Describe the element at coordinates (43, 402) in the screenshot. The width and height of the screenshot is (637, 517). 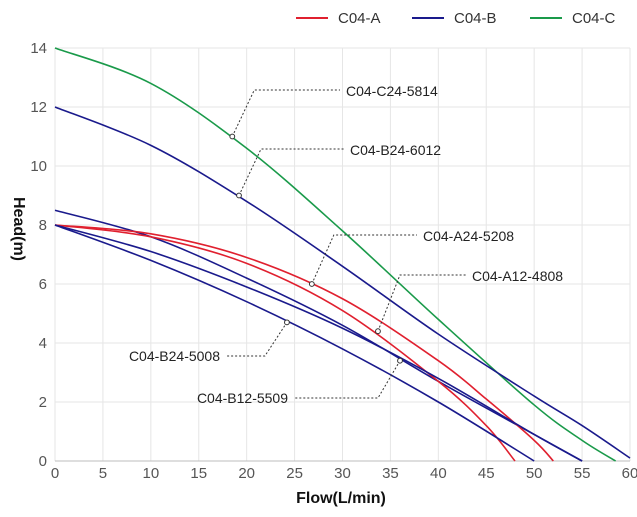
I see `y-tick-label: 2` at that location.